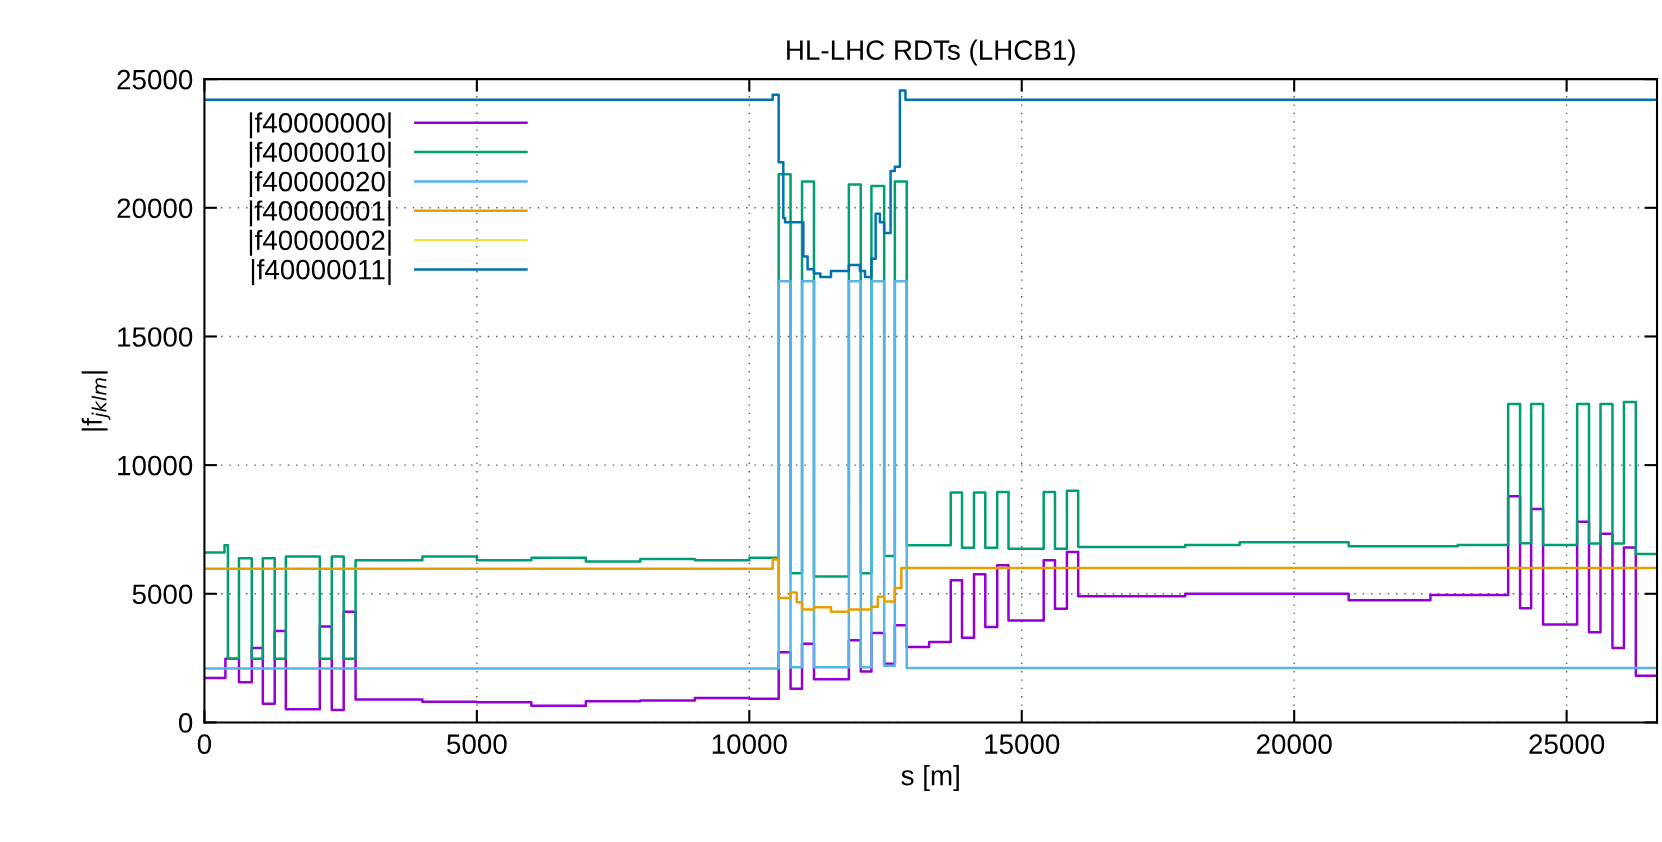  What do you see at coordinates (185, 723) in the screenshot?
I see `y-tick-label: 0` at bounding box center [185, 723].